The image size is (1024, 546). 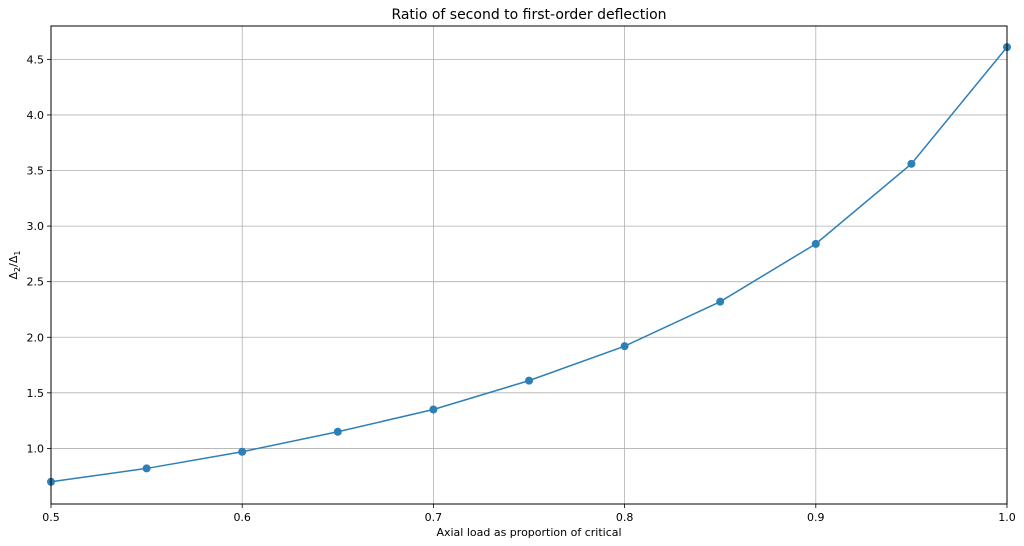 I want to click on x-axis-label: Axial load as proportion of critical, so click(x=528, y=532).